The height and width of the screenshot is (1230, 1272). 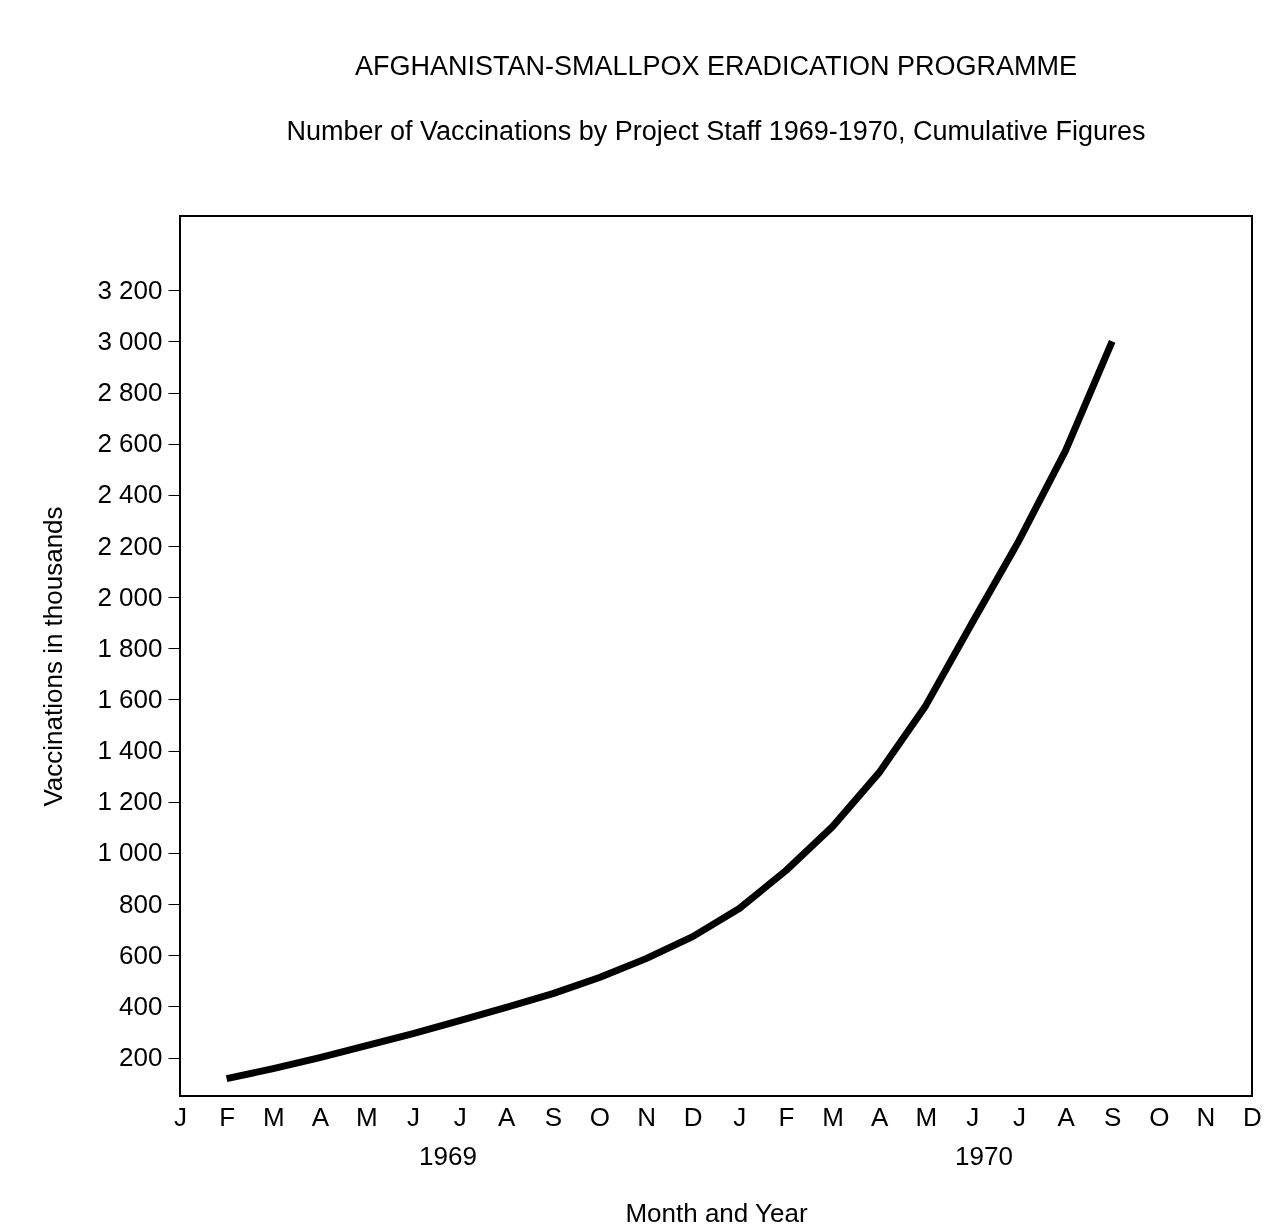 What do you see at coordinates (141, 1057) in the screenshot?
I see `y-tick-label: 200` at bounding box center [141, 1057].